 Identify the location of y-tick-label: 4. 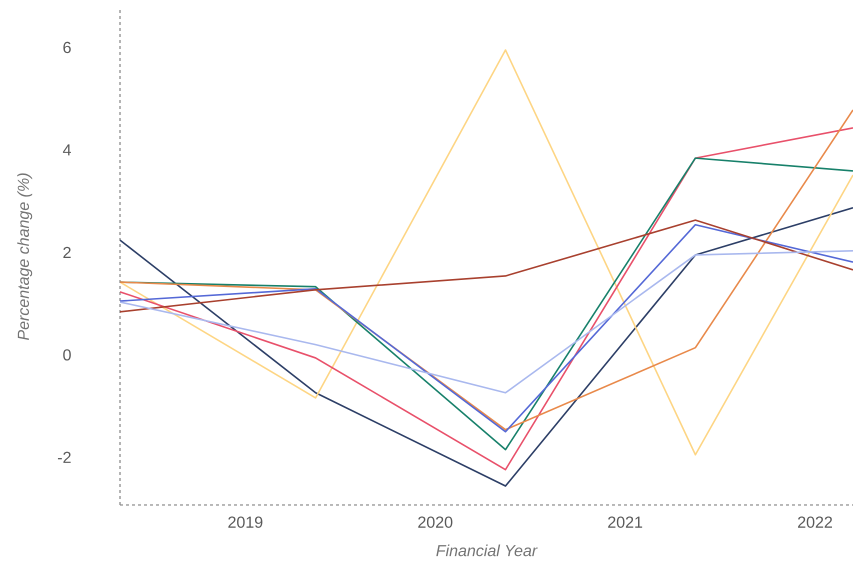
(66, 150).